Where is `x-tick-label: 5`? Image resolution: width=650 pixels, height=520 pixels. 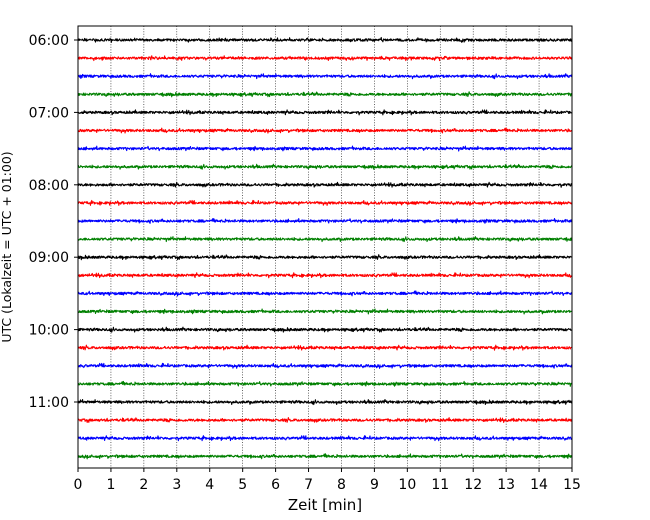 x-tick-label: 5 is located at coordinates (242, 485).